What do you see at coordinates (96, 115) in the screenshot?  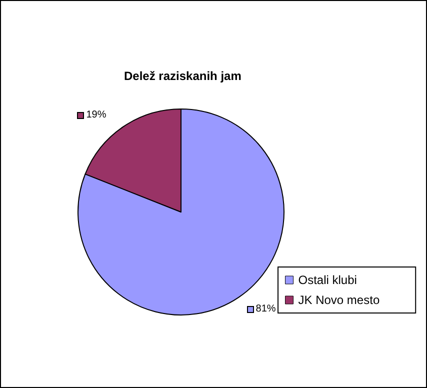 I see `data-label: 19%` at bounding box center [96, 115].